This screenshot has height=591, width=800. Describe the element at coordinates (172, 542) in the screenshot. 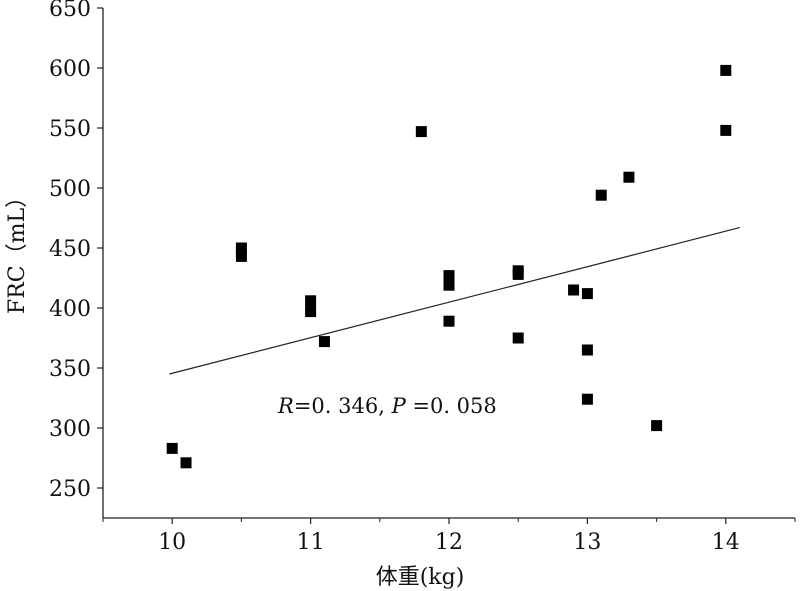

I see `x-tick-label: 10` at that location.